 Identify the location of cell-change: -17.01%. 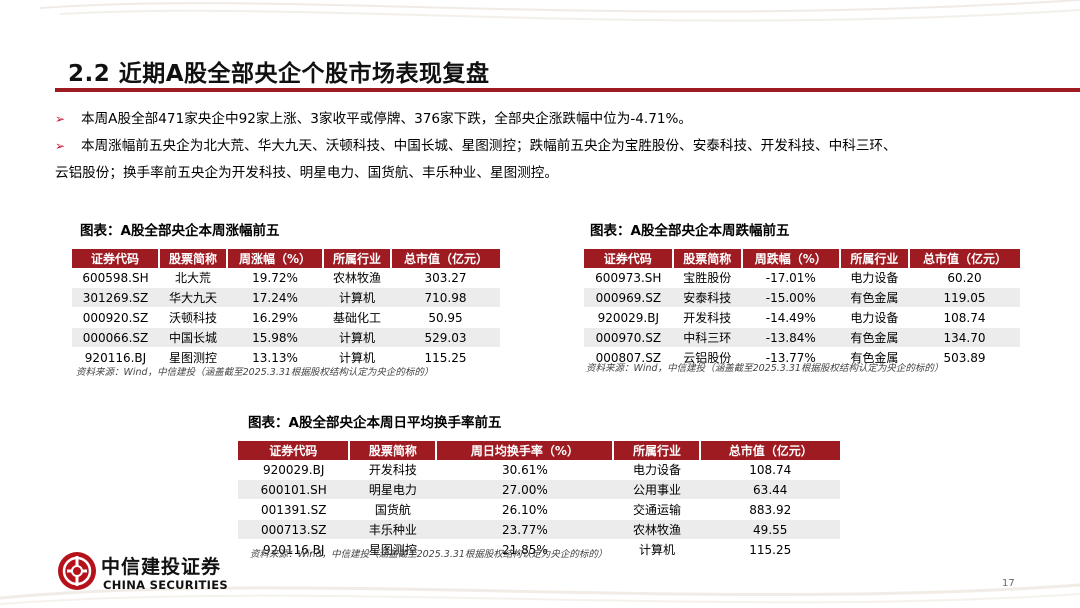
(790, 278).